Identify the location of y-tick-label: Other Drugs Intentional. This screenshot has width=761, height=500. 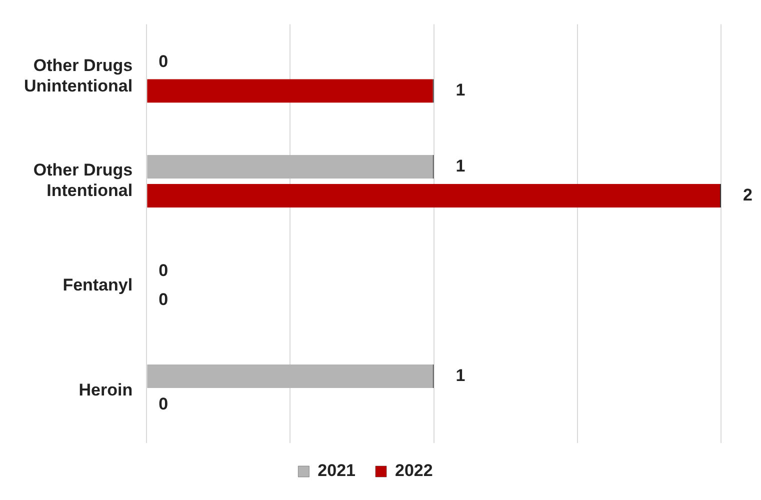
(83, 180).